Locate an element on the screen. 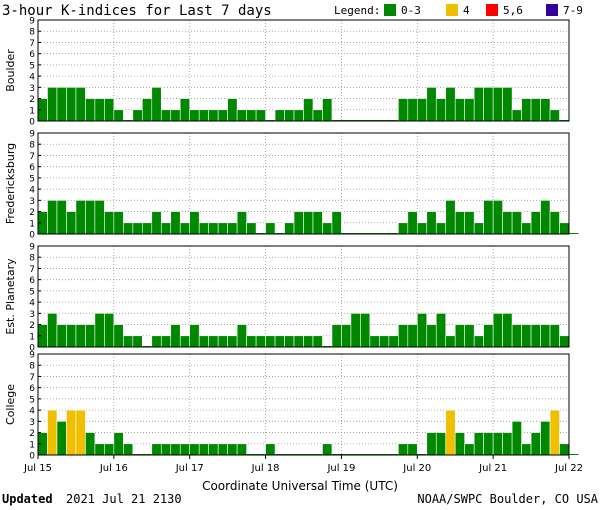  legend-item-0-3: 0-3 is located at coordinates (411, 10).